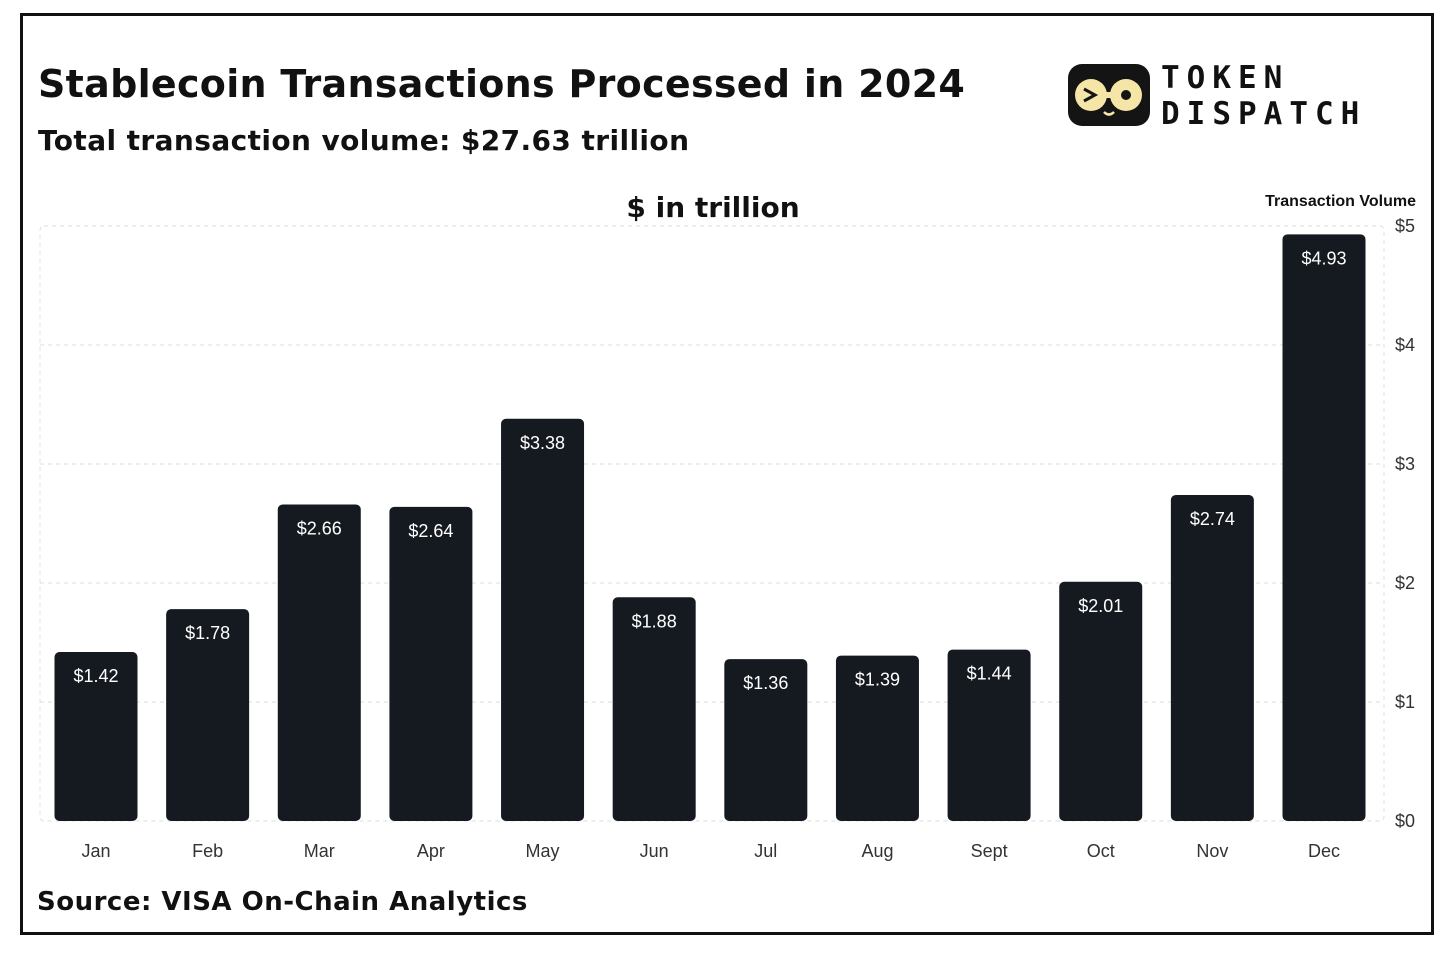 The height and width of the screenshot is (958, 1456). I want to click on y-tick-label: $5, so click(1405, 226).